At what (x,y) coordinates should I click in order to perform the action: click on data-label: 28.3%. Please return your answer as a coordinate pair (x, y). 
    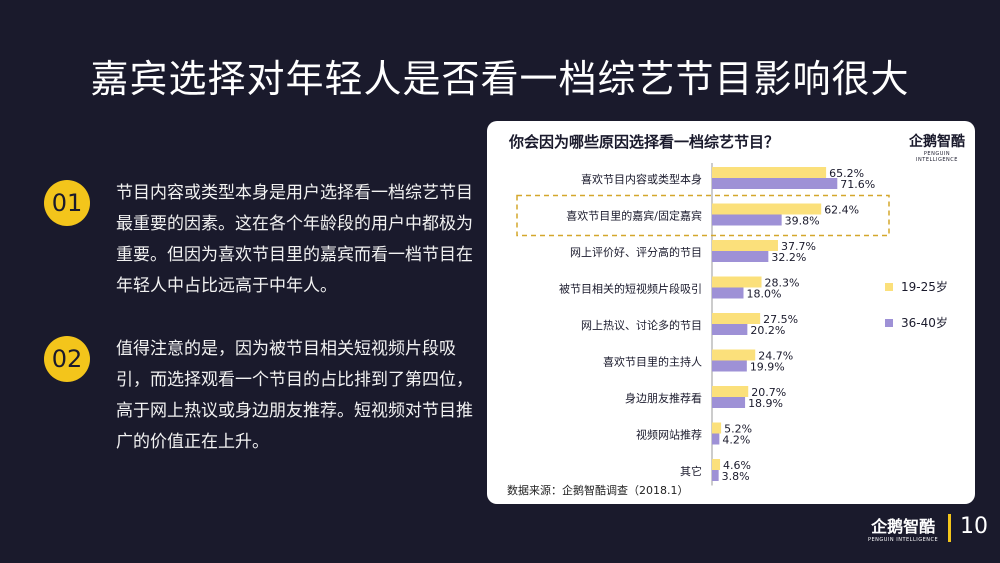
    Looking at the image, I should click on (782, 283).